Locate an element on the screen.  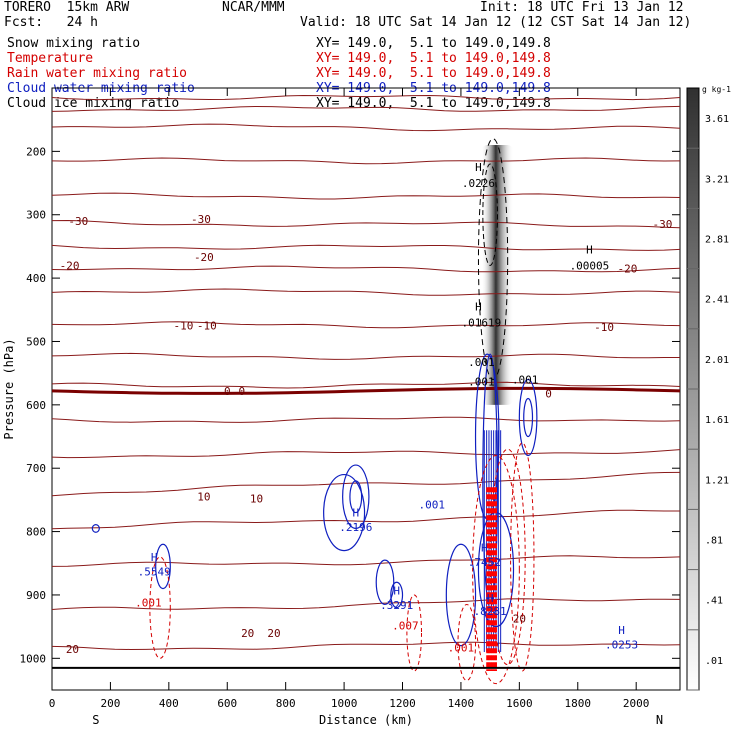
freezing-level-line is located at coordinates (366, 390).